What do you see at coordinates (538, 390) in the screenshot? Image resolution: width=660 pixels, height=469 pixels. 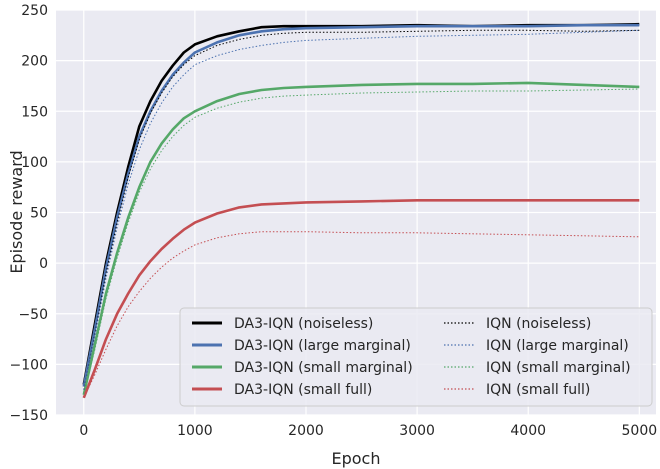 I see `legend-label: IQN (small full)` at bounding box center [538, 390].